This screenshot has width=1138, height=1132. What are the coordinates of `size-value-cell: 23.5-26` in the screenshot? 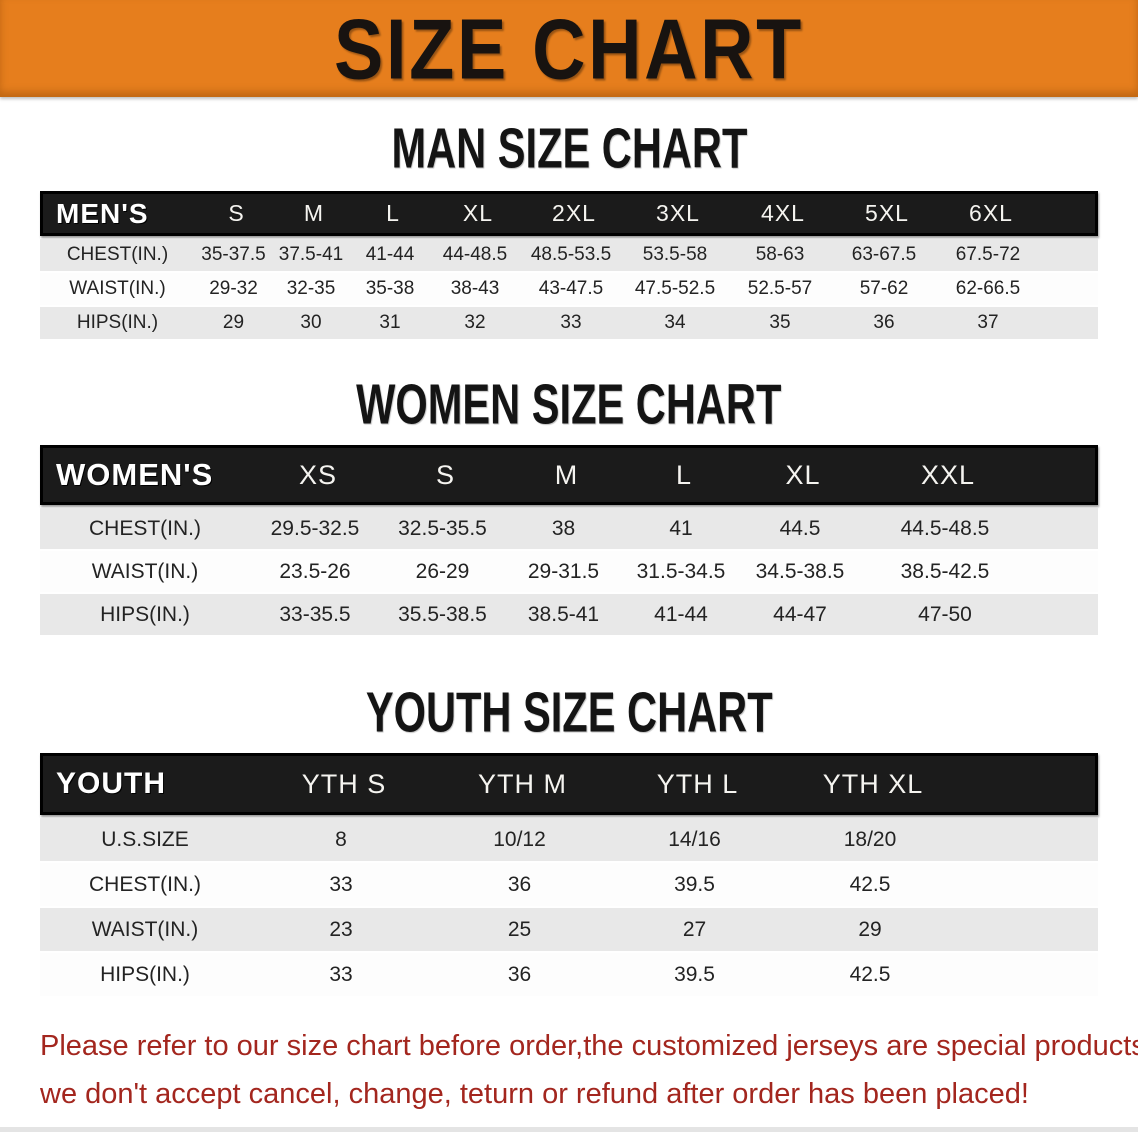 It's located at (315, 571).